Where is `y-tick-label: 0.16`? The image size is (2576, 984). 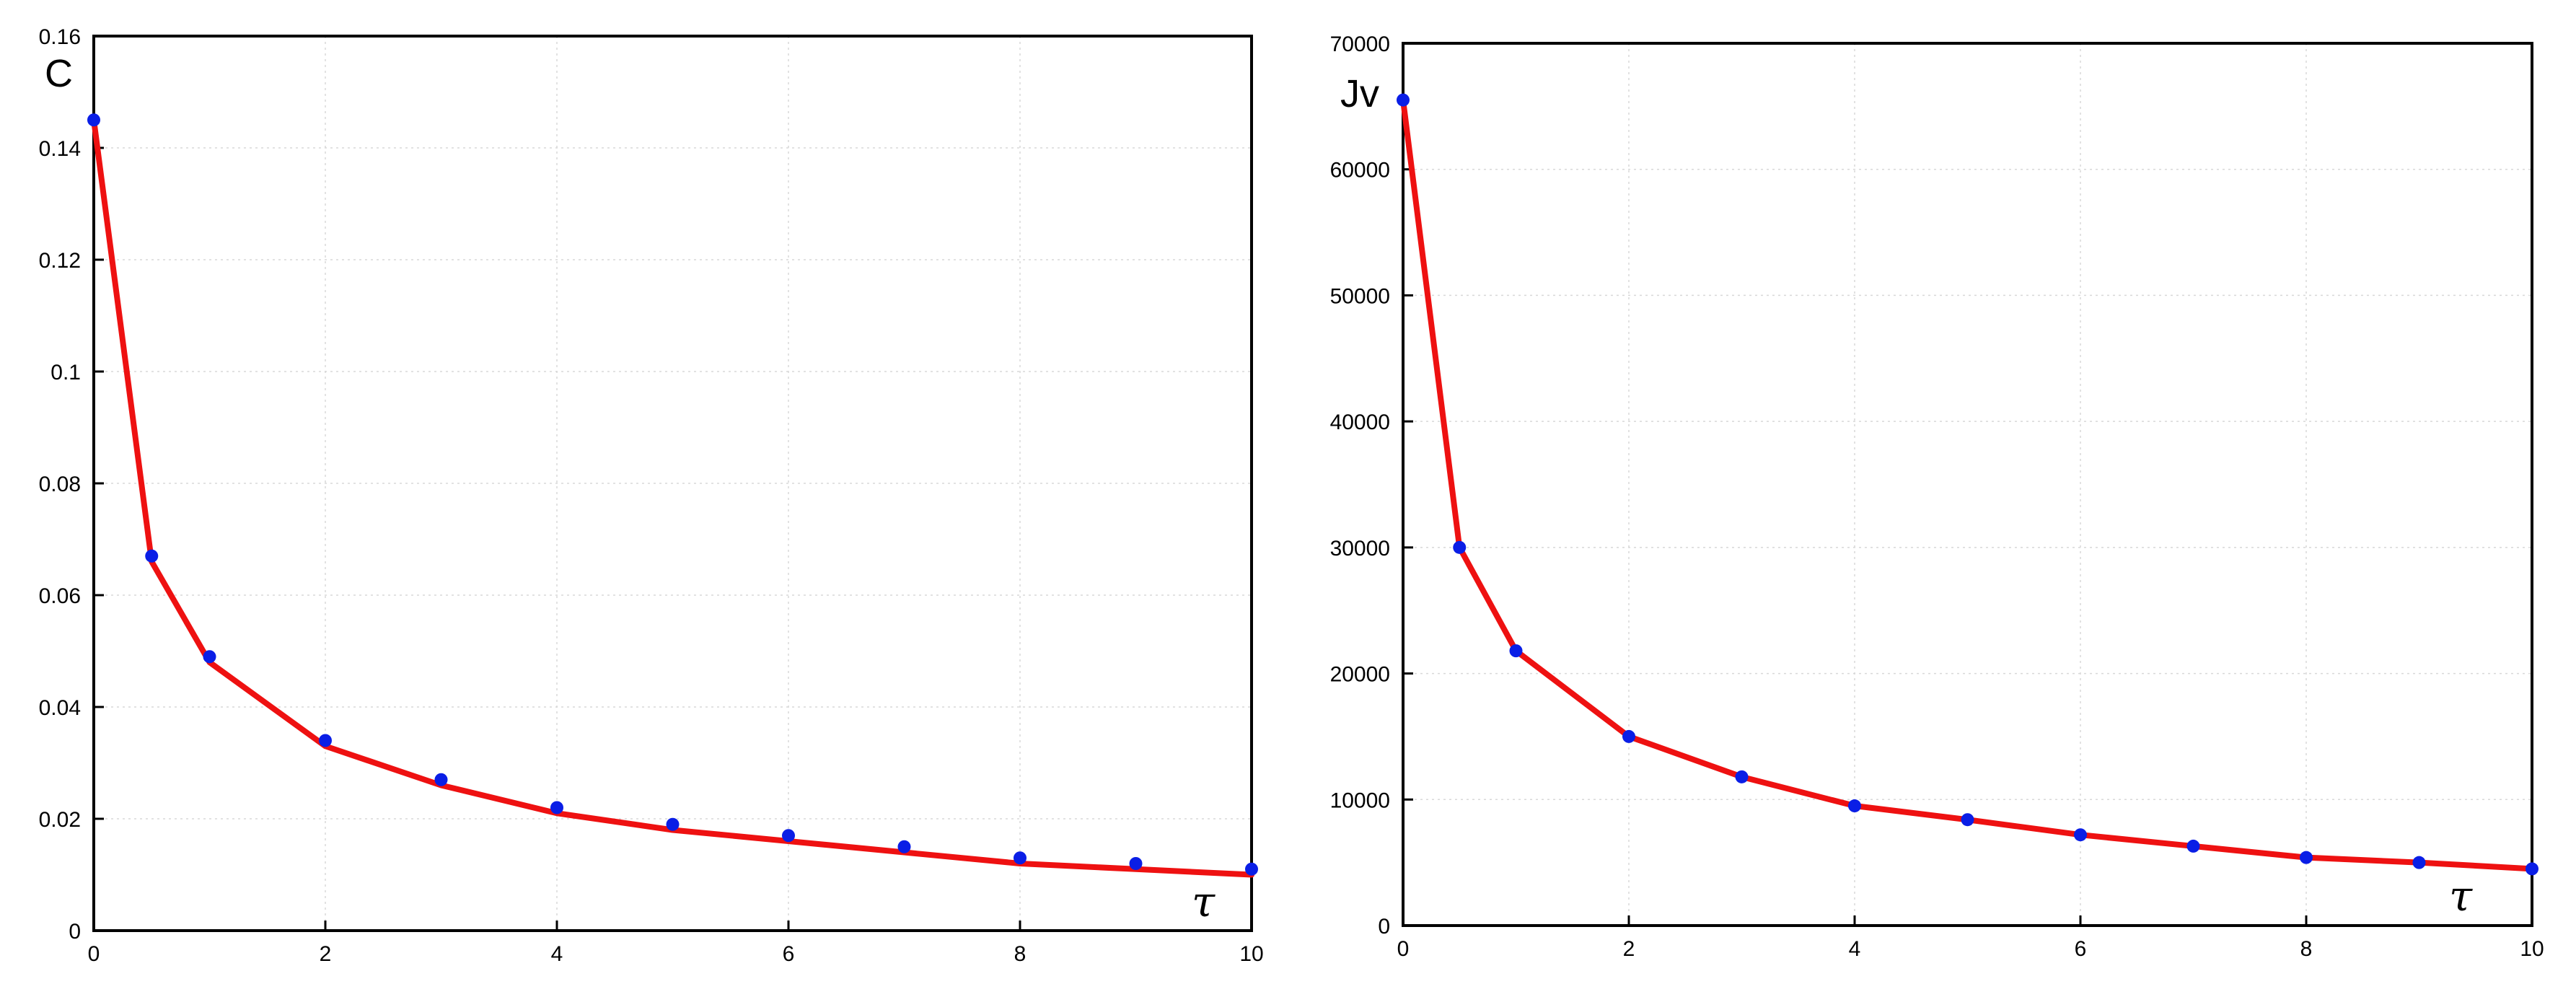
y-tick-label: 0.16 is located at coordinates (60, 37).